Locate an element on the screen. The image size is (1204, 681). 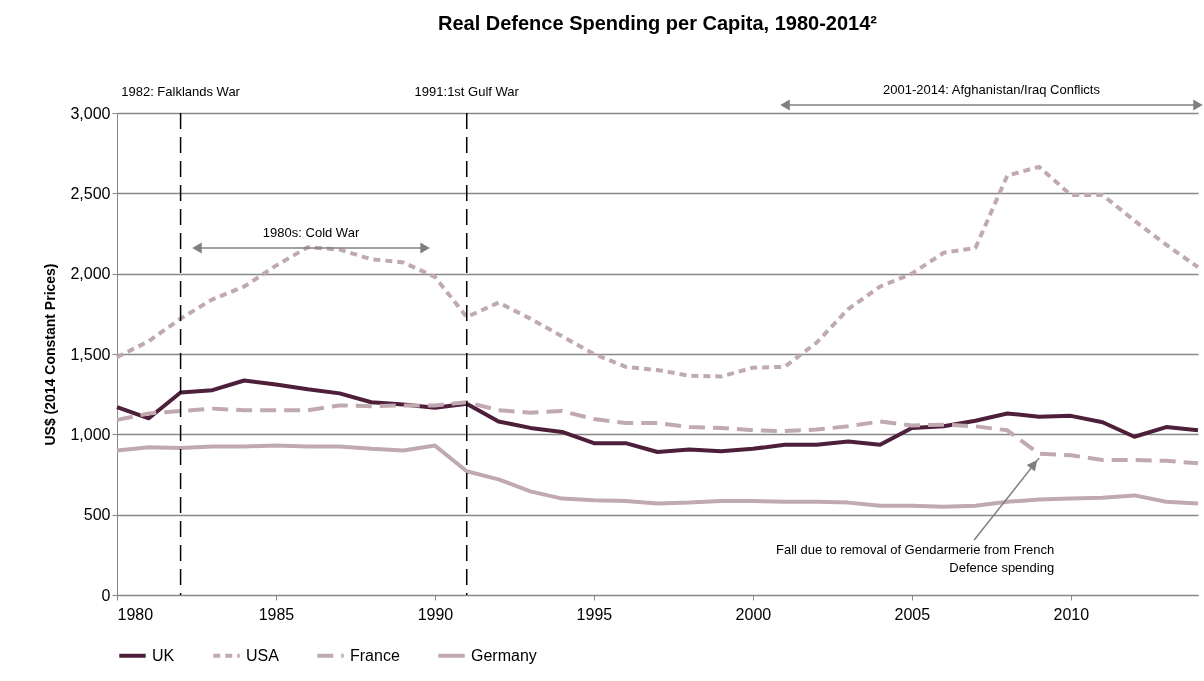
ref-line-label: 1991:1st Gulf War is located at coordinates (467, 91).